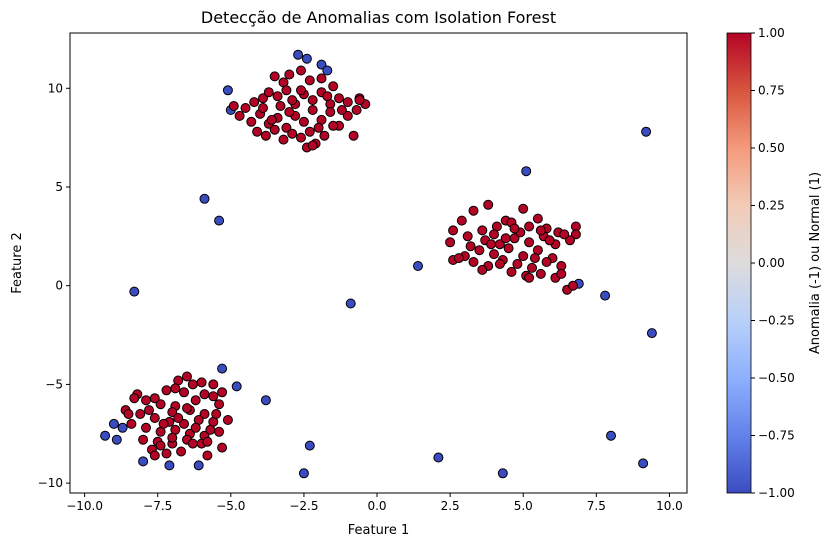 The height and width of the screenshot is (551, 832). Describe the element at coordinates (669, 506) in the screenshot. I see `x-tick-label: 10.0` at that location.